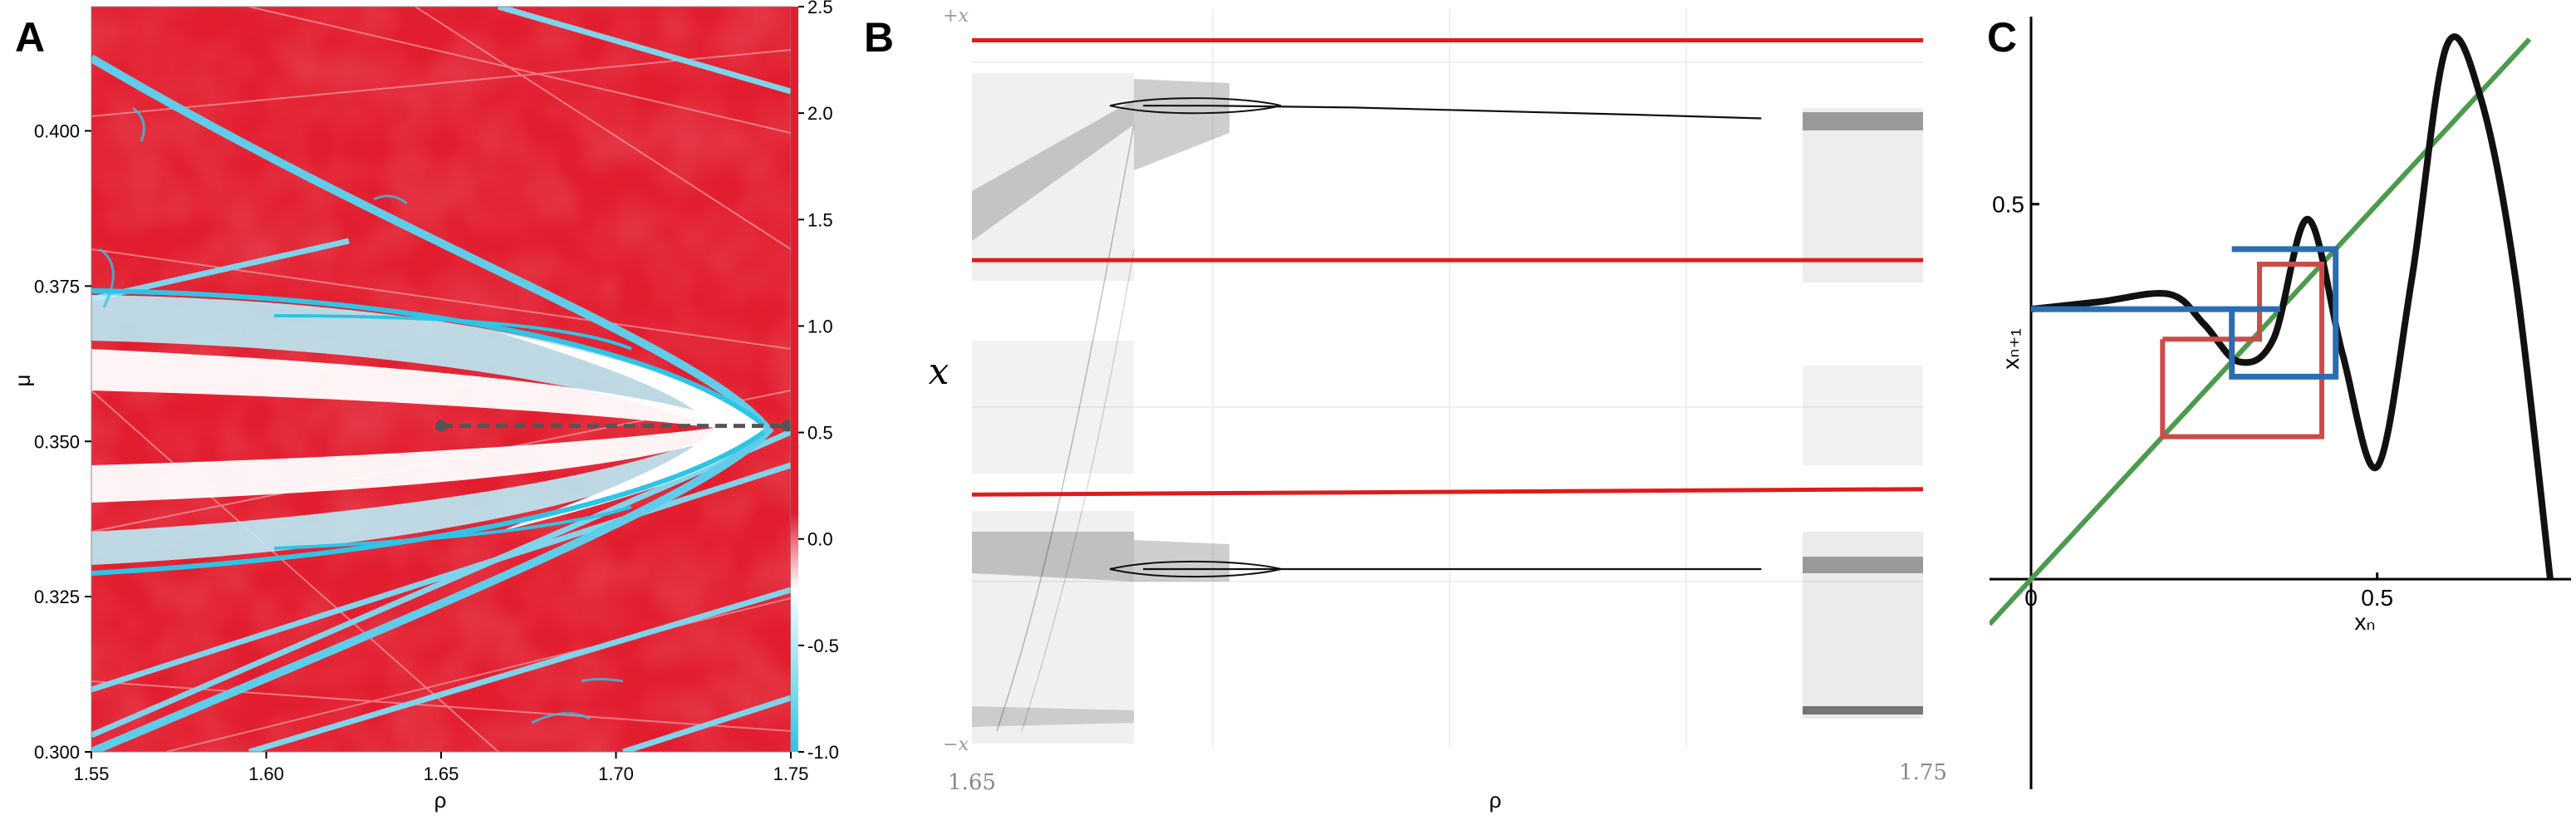 The image size is (2576, 820). I want to click on colorbar-tick-label: -1.0, so click(823, 752).